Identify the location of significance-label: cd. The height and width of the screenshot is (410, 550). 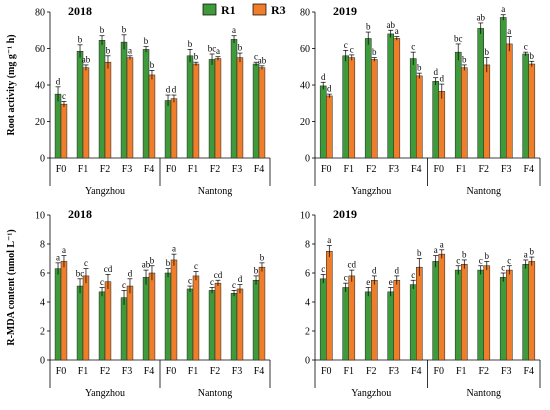
(108, 269).